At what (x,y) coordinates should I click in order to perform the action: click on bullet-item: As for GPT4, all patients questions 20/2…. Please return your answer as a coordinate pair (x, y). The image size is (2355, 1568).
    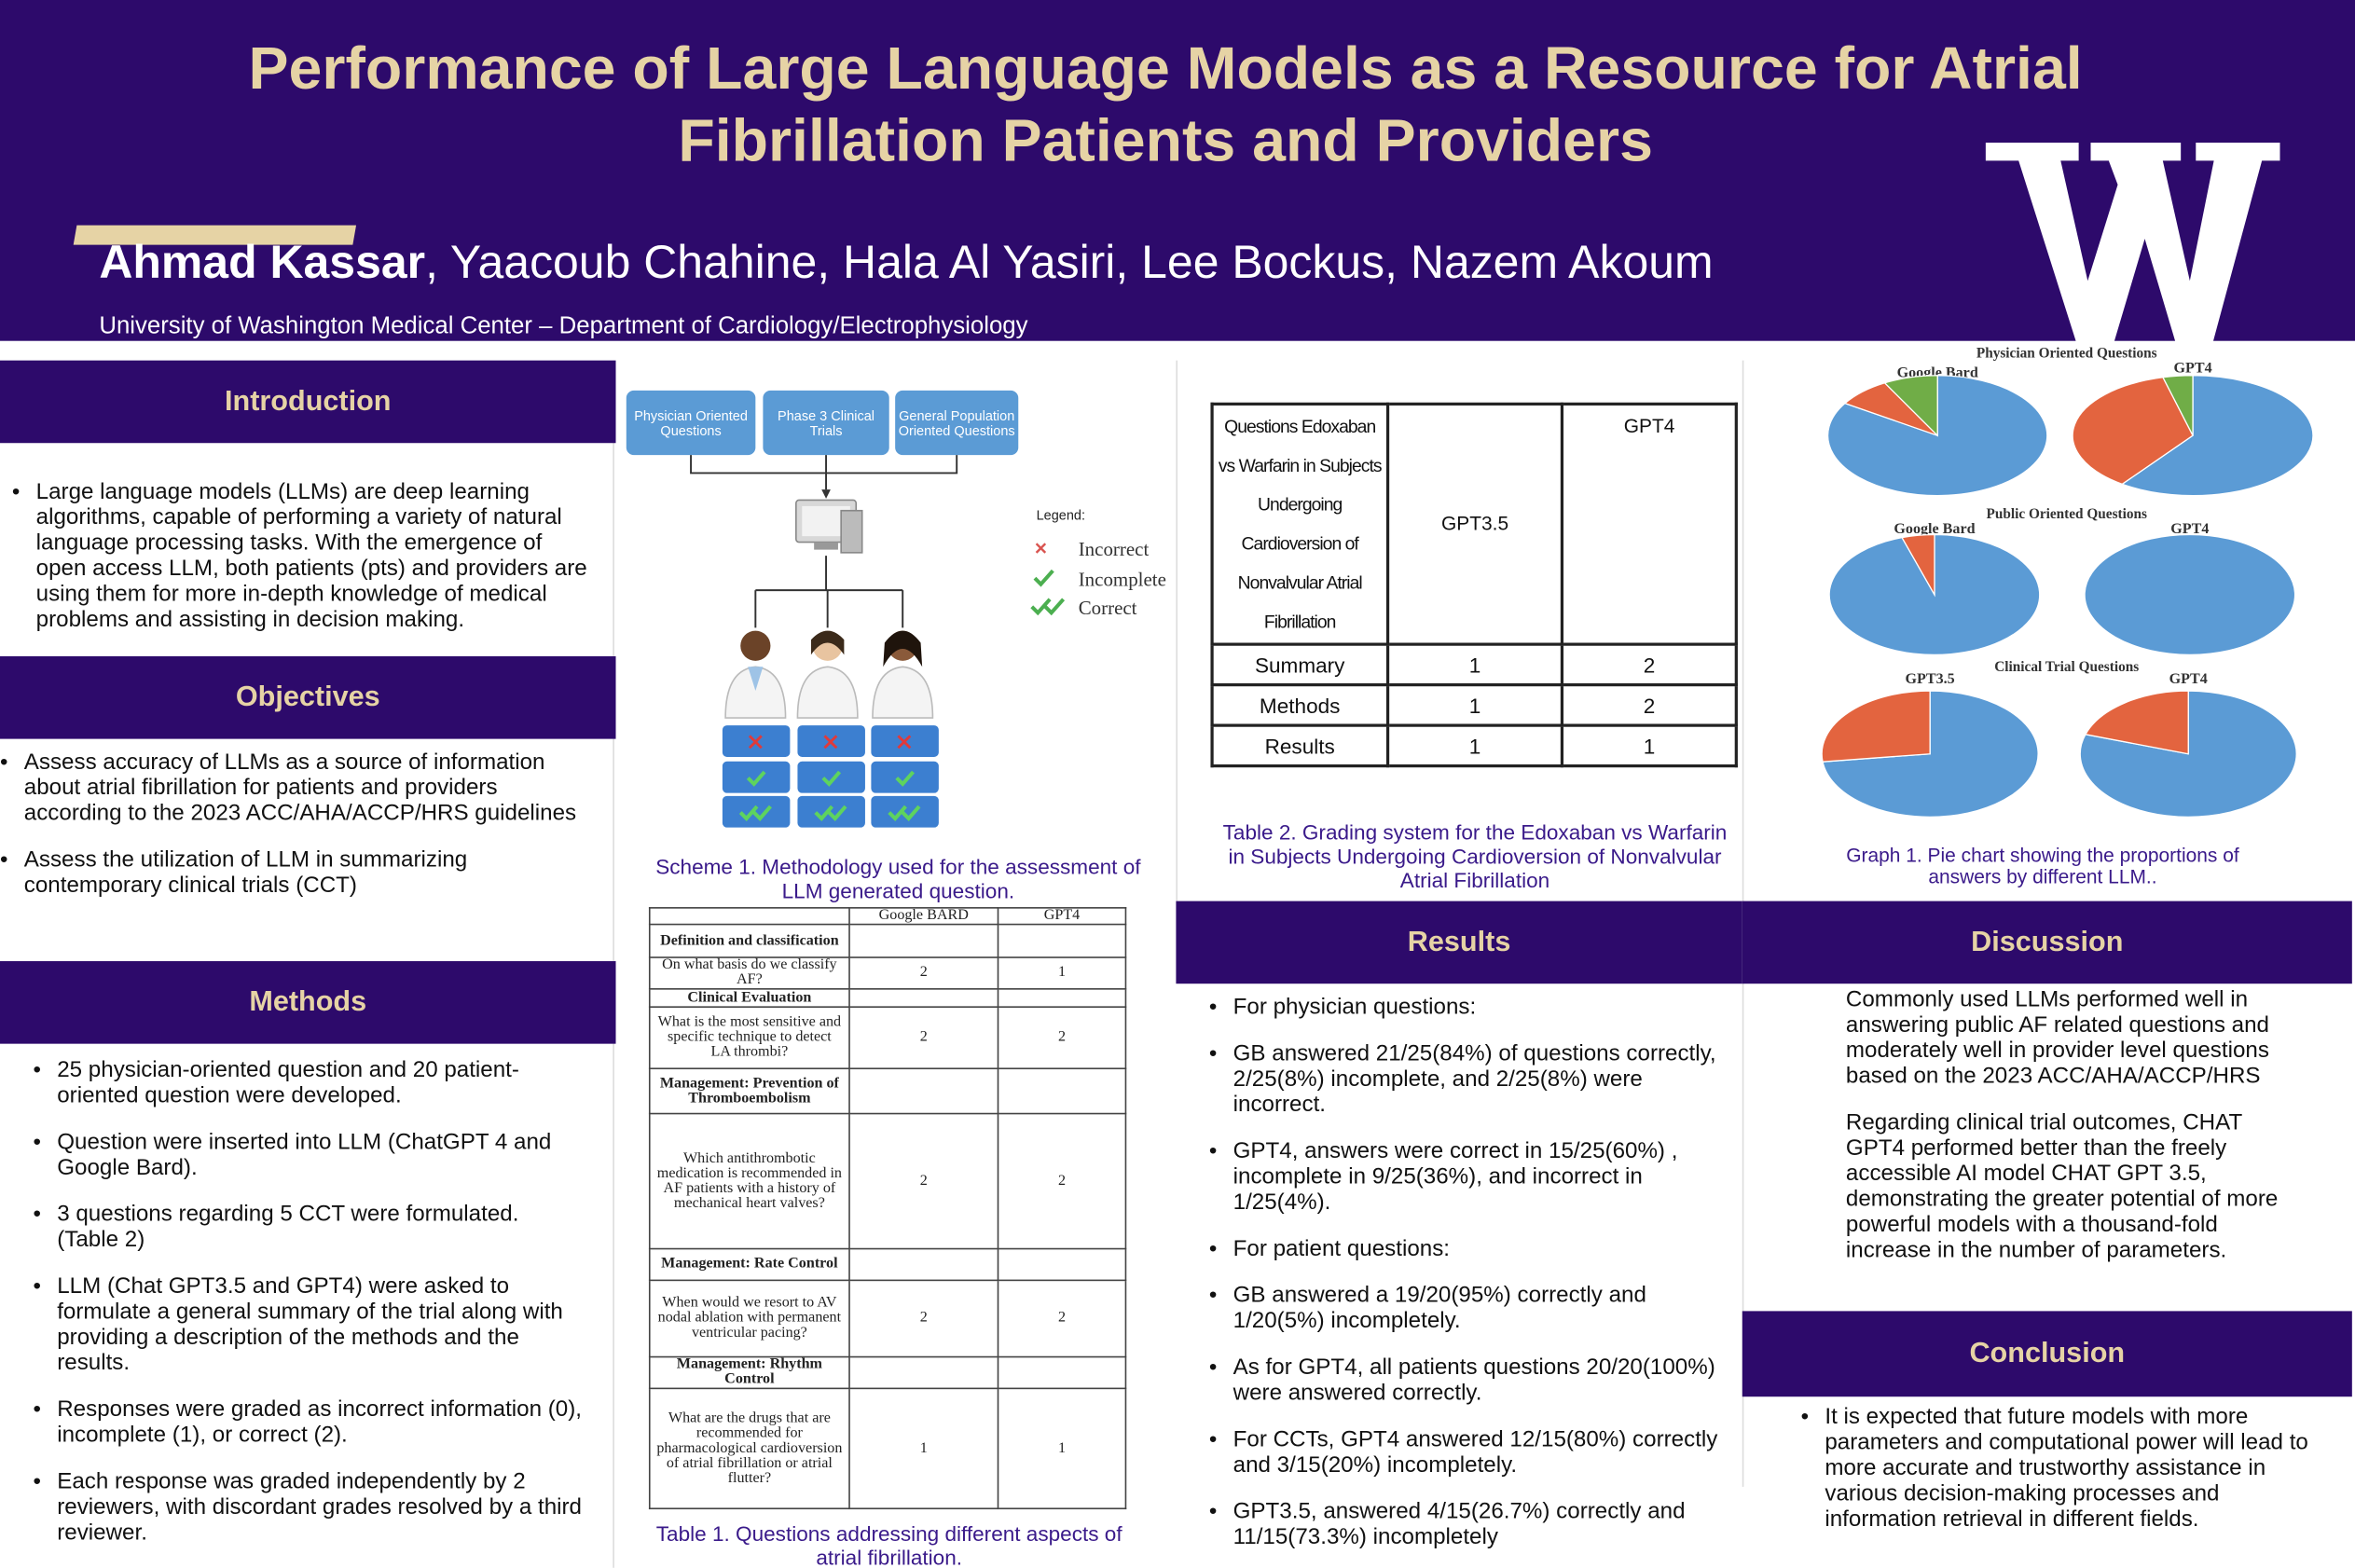
    Looking at the image, I should click on (1469, 1380).